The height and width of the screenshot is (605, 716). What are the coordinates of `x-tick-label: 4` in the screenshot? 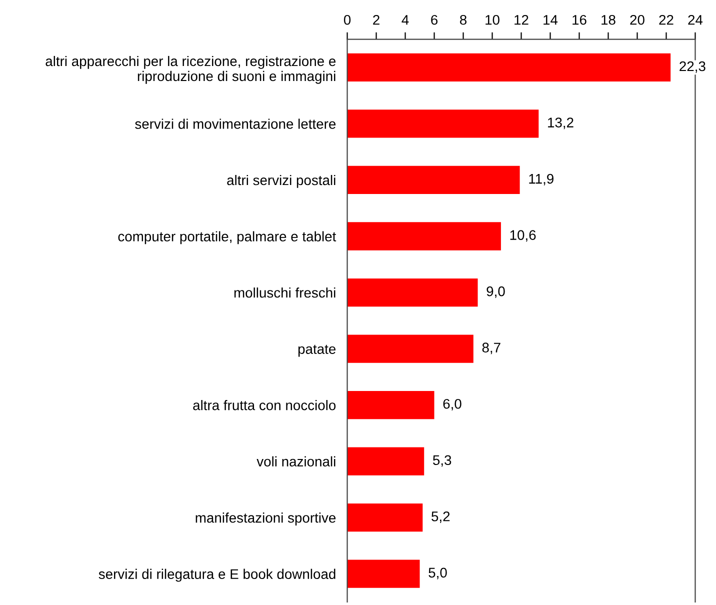 It's located at (405, 20).